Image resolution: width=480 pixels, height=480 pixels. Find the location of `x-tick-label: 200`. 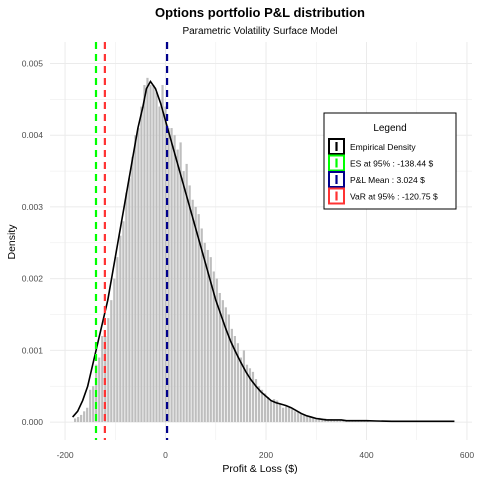

x-tick-label: 200 is located at coordinates (266, 455).